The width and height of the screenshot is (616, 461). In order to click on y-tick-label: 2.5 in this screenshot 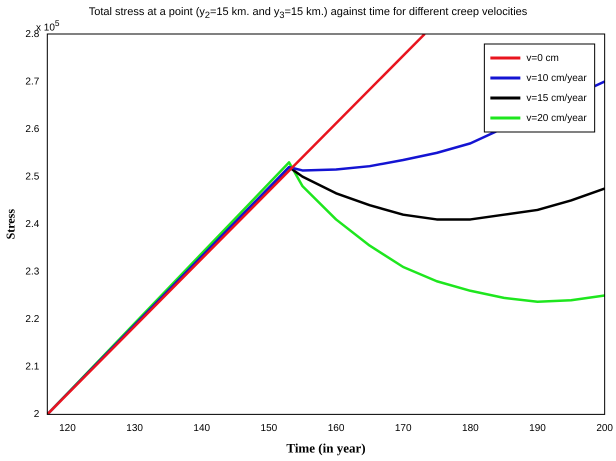, I will do `click(32, 176)`.